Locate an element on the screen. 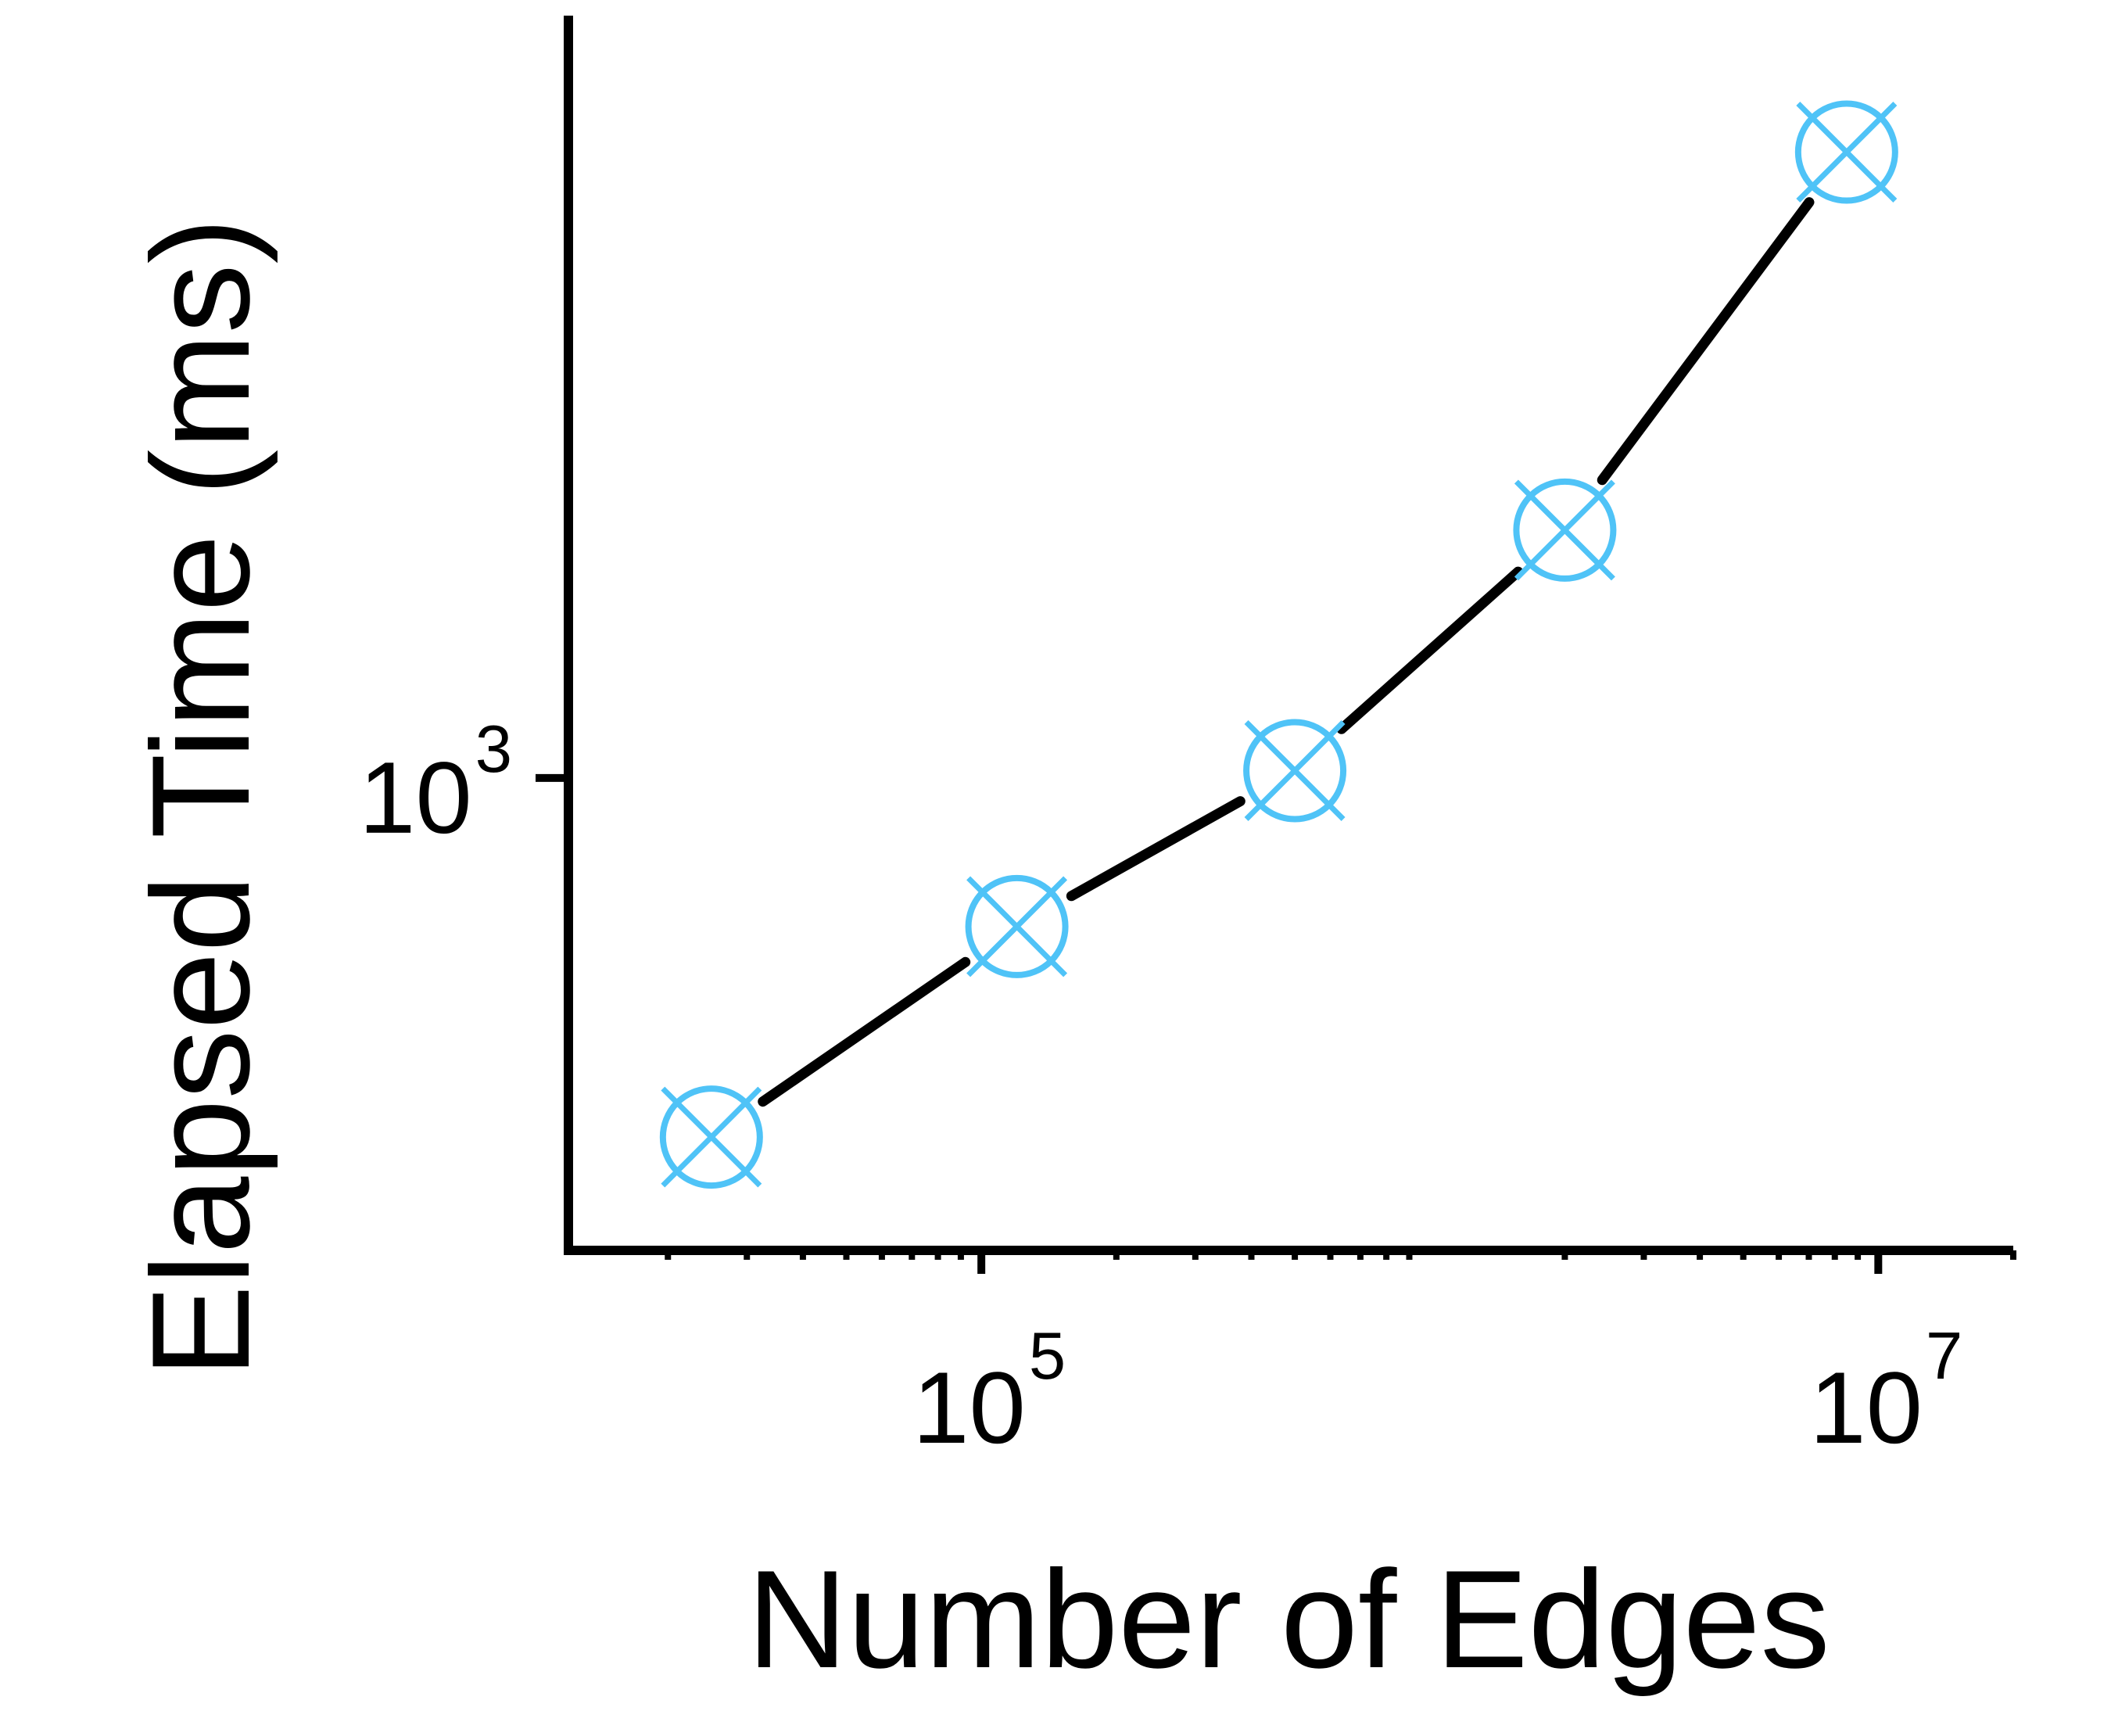 The width and height of the screenshot is (2111, 1736). x-tick-label: 10⁷ is located at coordinates (1885, 1392).